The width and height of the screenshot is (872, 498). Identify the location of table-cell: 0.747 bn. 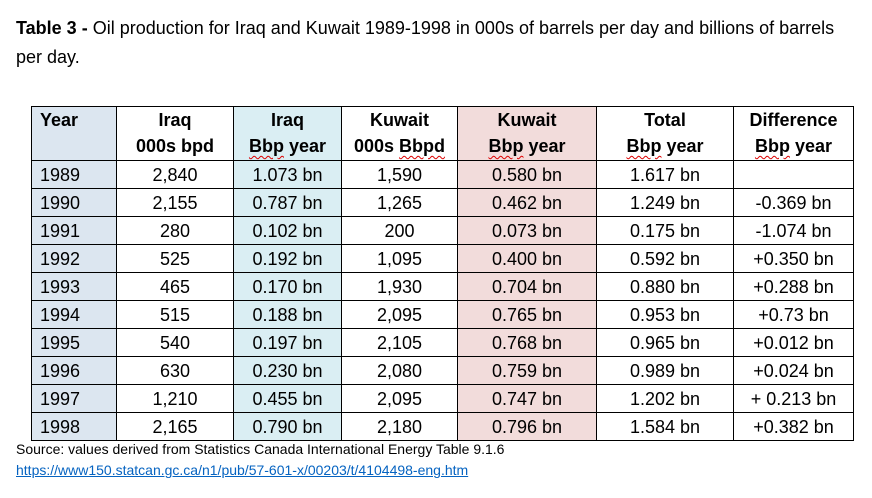
(527, 398).